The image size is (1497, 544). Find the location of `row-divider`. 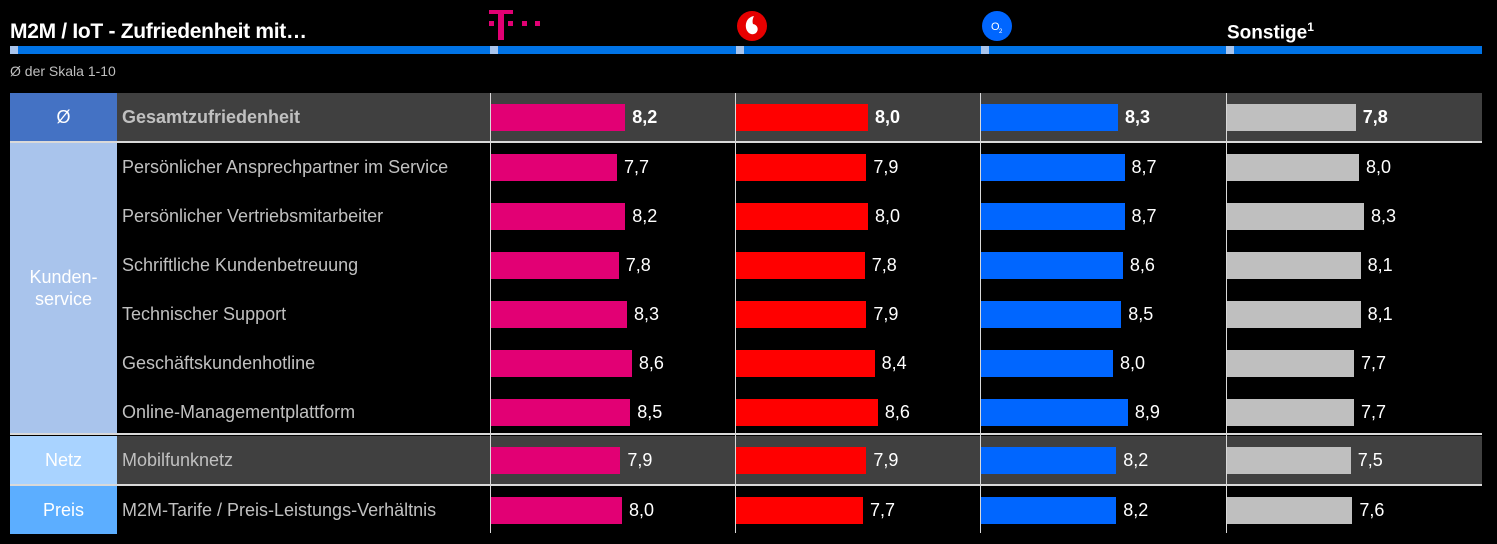

row-divider is located at coordinates (746, 485).